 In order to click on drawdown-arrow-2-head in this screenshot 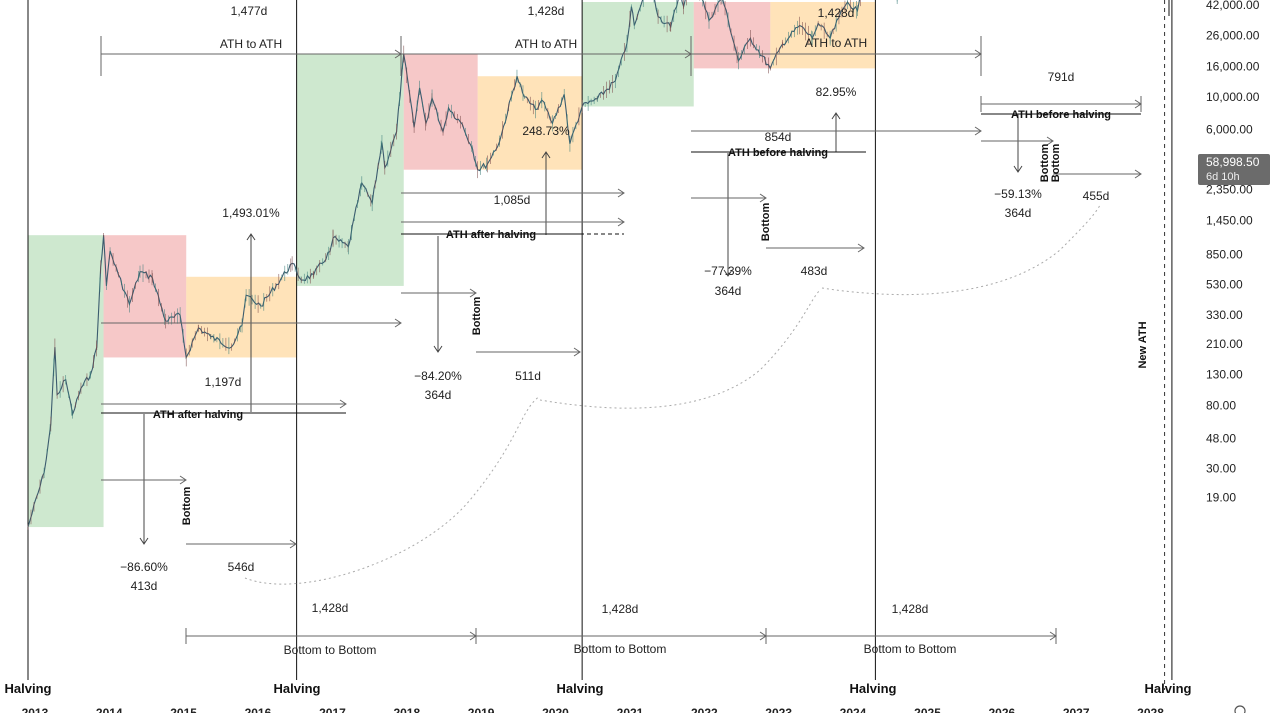, I will do `click(438, 349)`.